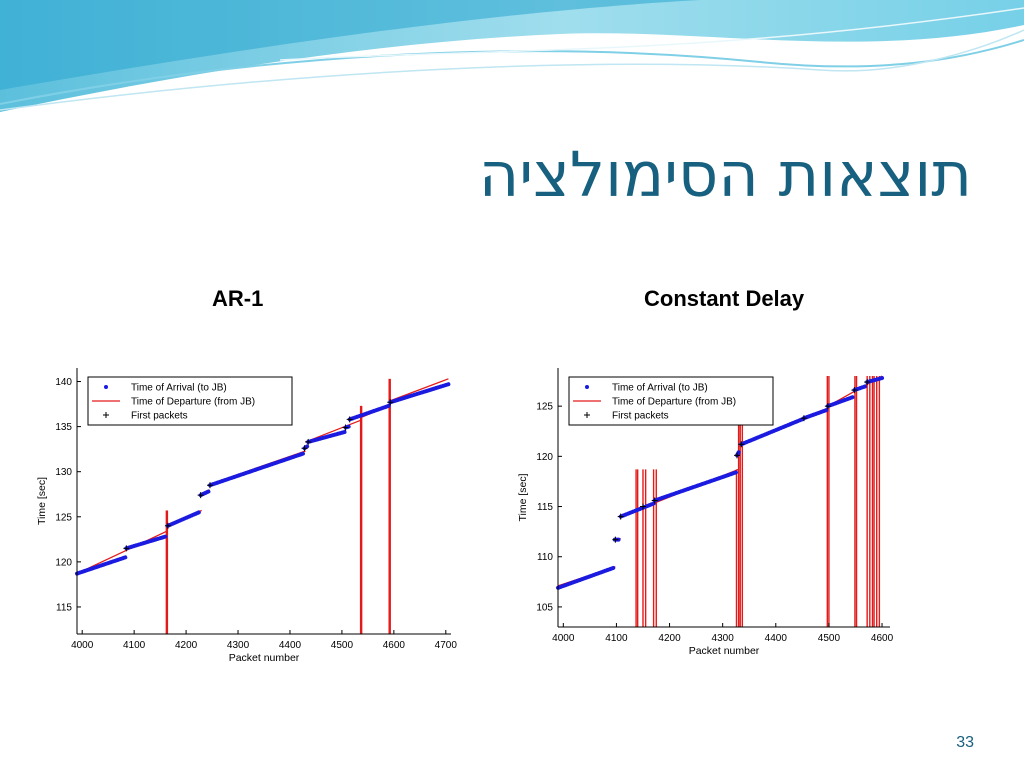 This screenshot has height=768, width=1024. I want to click on y-tick-label: 130, so click(63, 472).